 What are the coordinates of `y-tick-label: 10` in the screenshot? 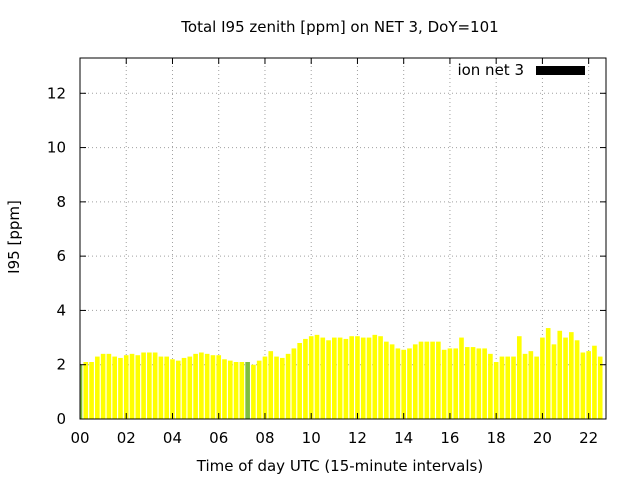 It's located at (56, 148).